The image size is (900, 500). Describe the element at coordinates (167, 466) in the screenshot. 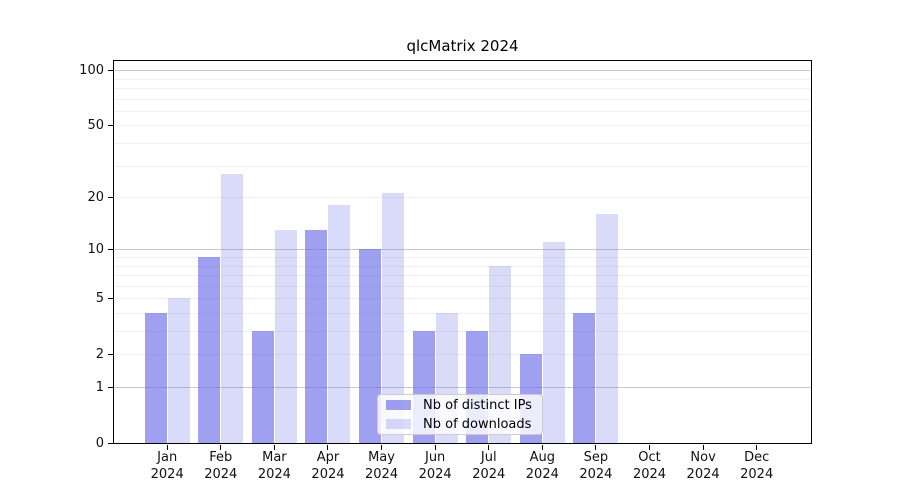

I see `x-tick-label-jan: Jan 2024` at that location.